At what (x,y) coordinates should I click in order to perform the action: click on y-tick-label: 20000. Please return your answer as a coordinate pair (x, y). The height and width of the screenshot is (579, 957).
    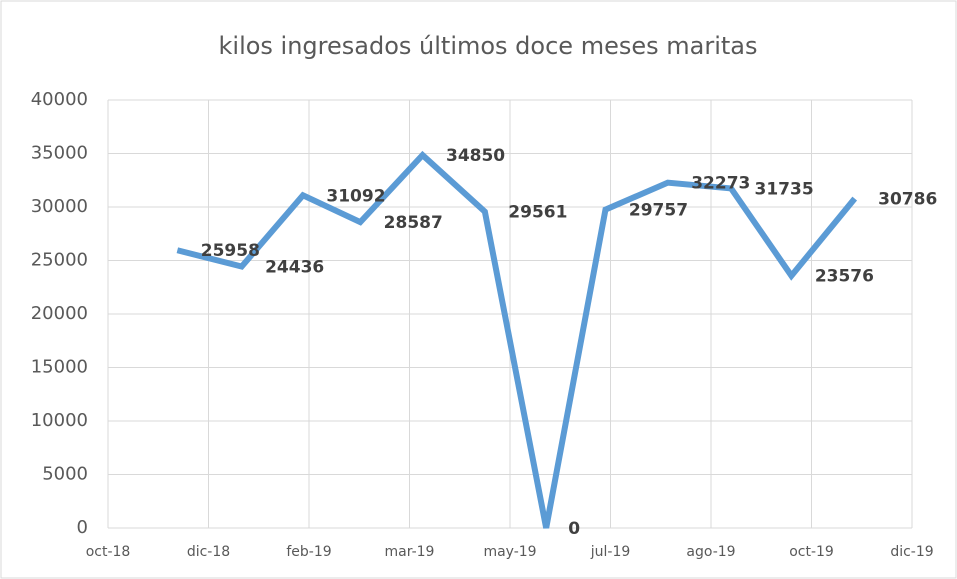
    Looking at the image, I should click on (59, 313).